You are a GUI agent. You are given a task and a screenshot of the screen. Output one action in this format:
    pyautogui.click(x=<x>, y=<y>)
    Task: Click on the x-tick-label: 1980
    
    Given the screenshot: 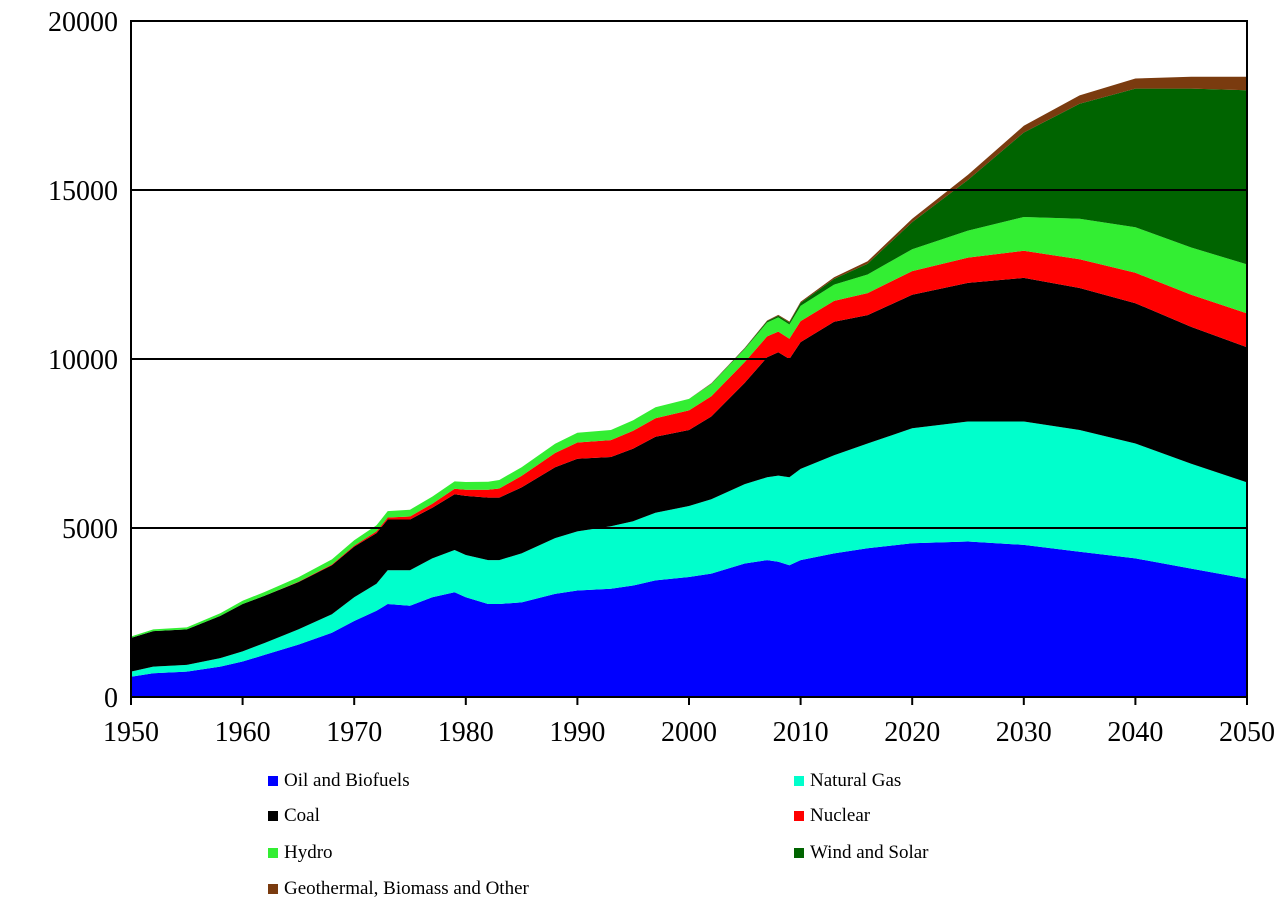 What is the action you would take?
    pyautogui.click(x=466, y=732)
    